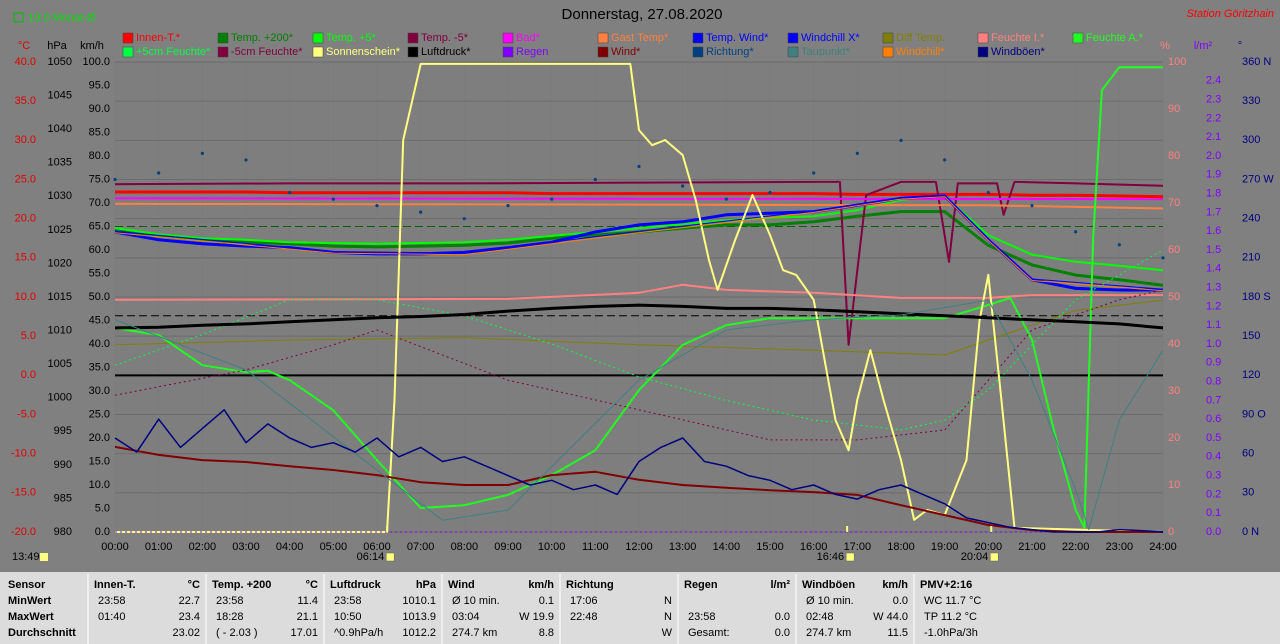 Image resolution: width=1280 pixels, height=644 pixels. What do you see at coordinates (1213, 476) in the screenshot?
I see `y-tick-label: 0.3` at bounding box center [1213, 476].